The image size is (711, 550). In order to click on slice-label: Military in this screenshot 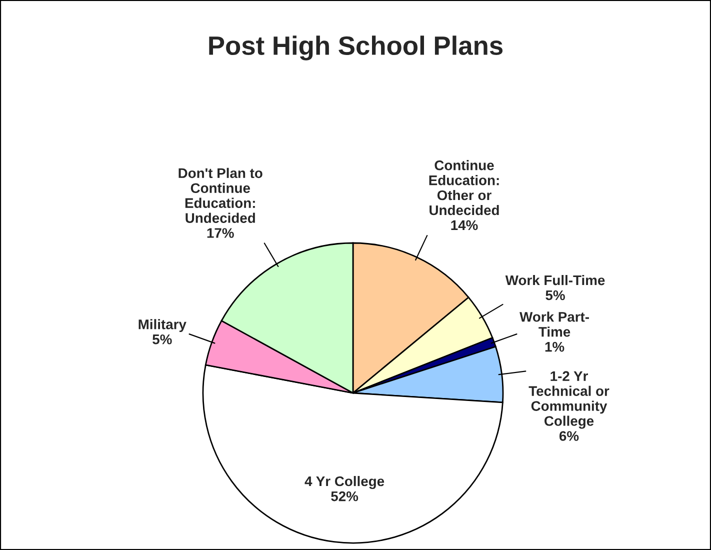, I will do `click(162, 325)`.